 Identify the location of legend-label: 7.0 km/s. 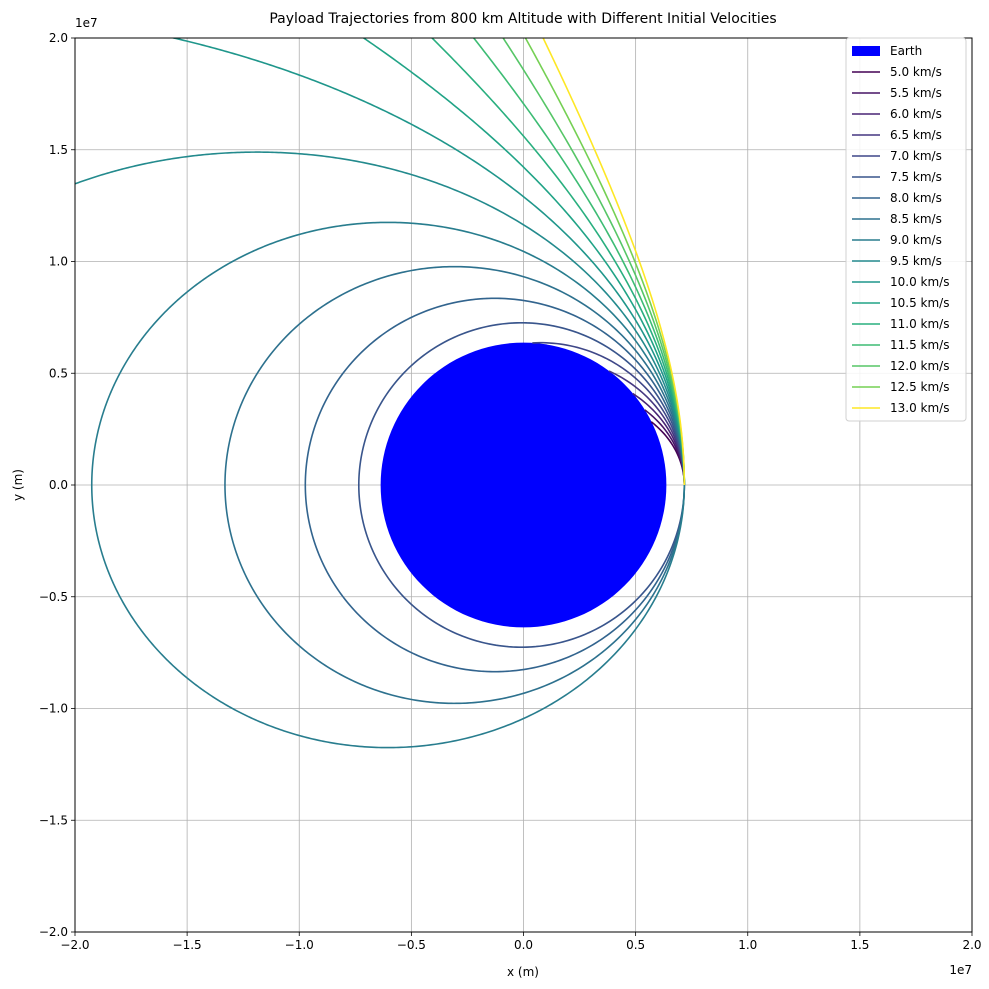
(916, 156).